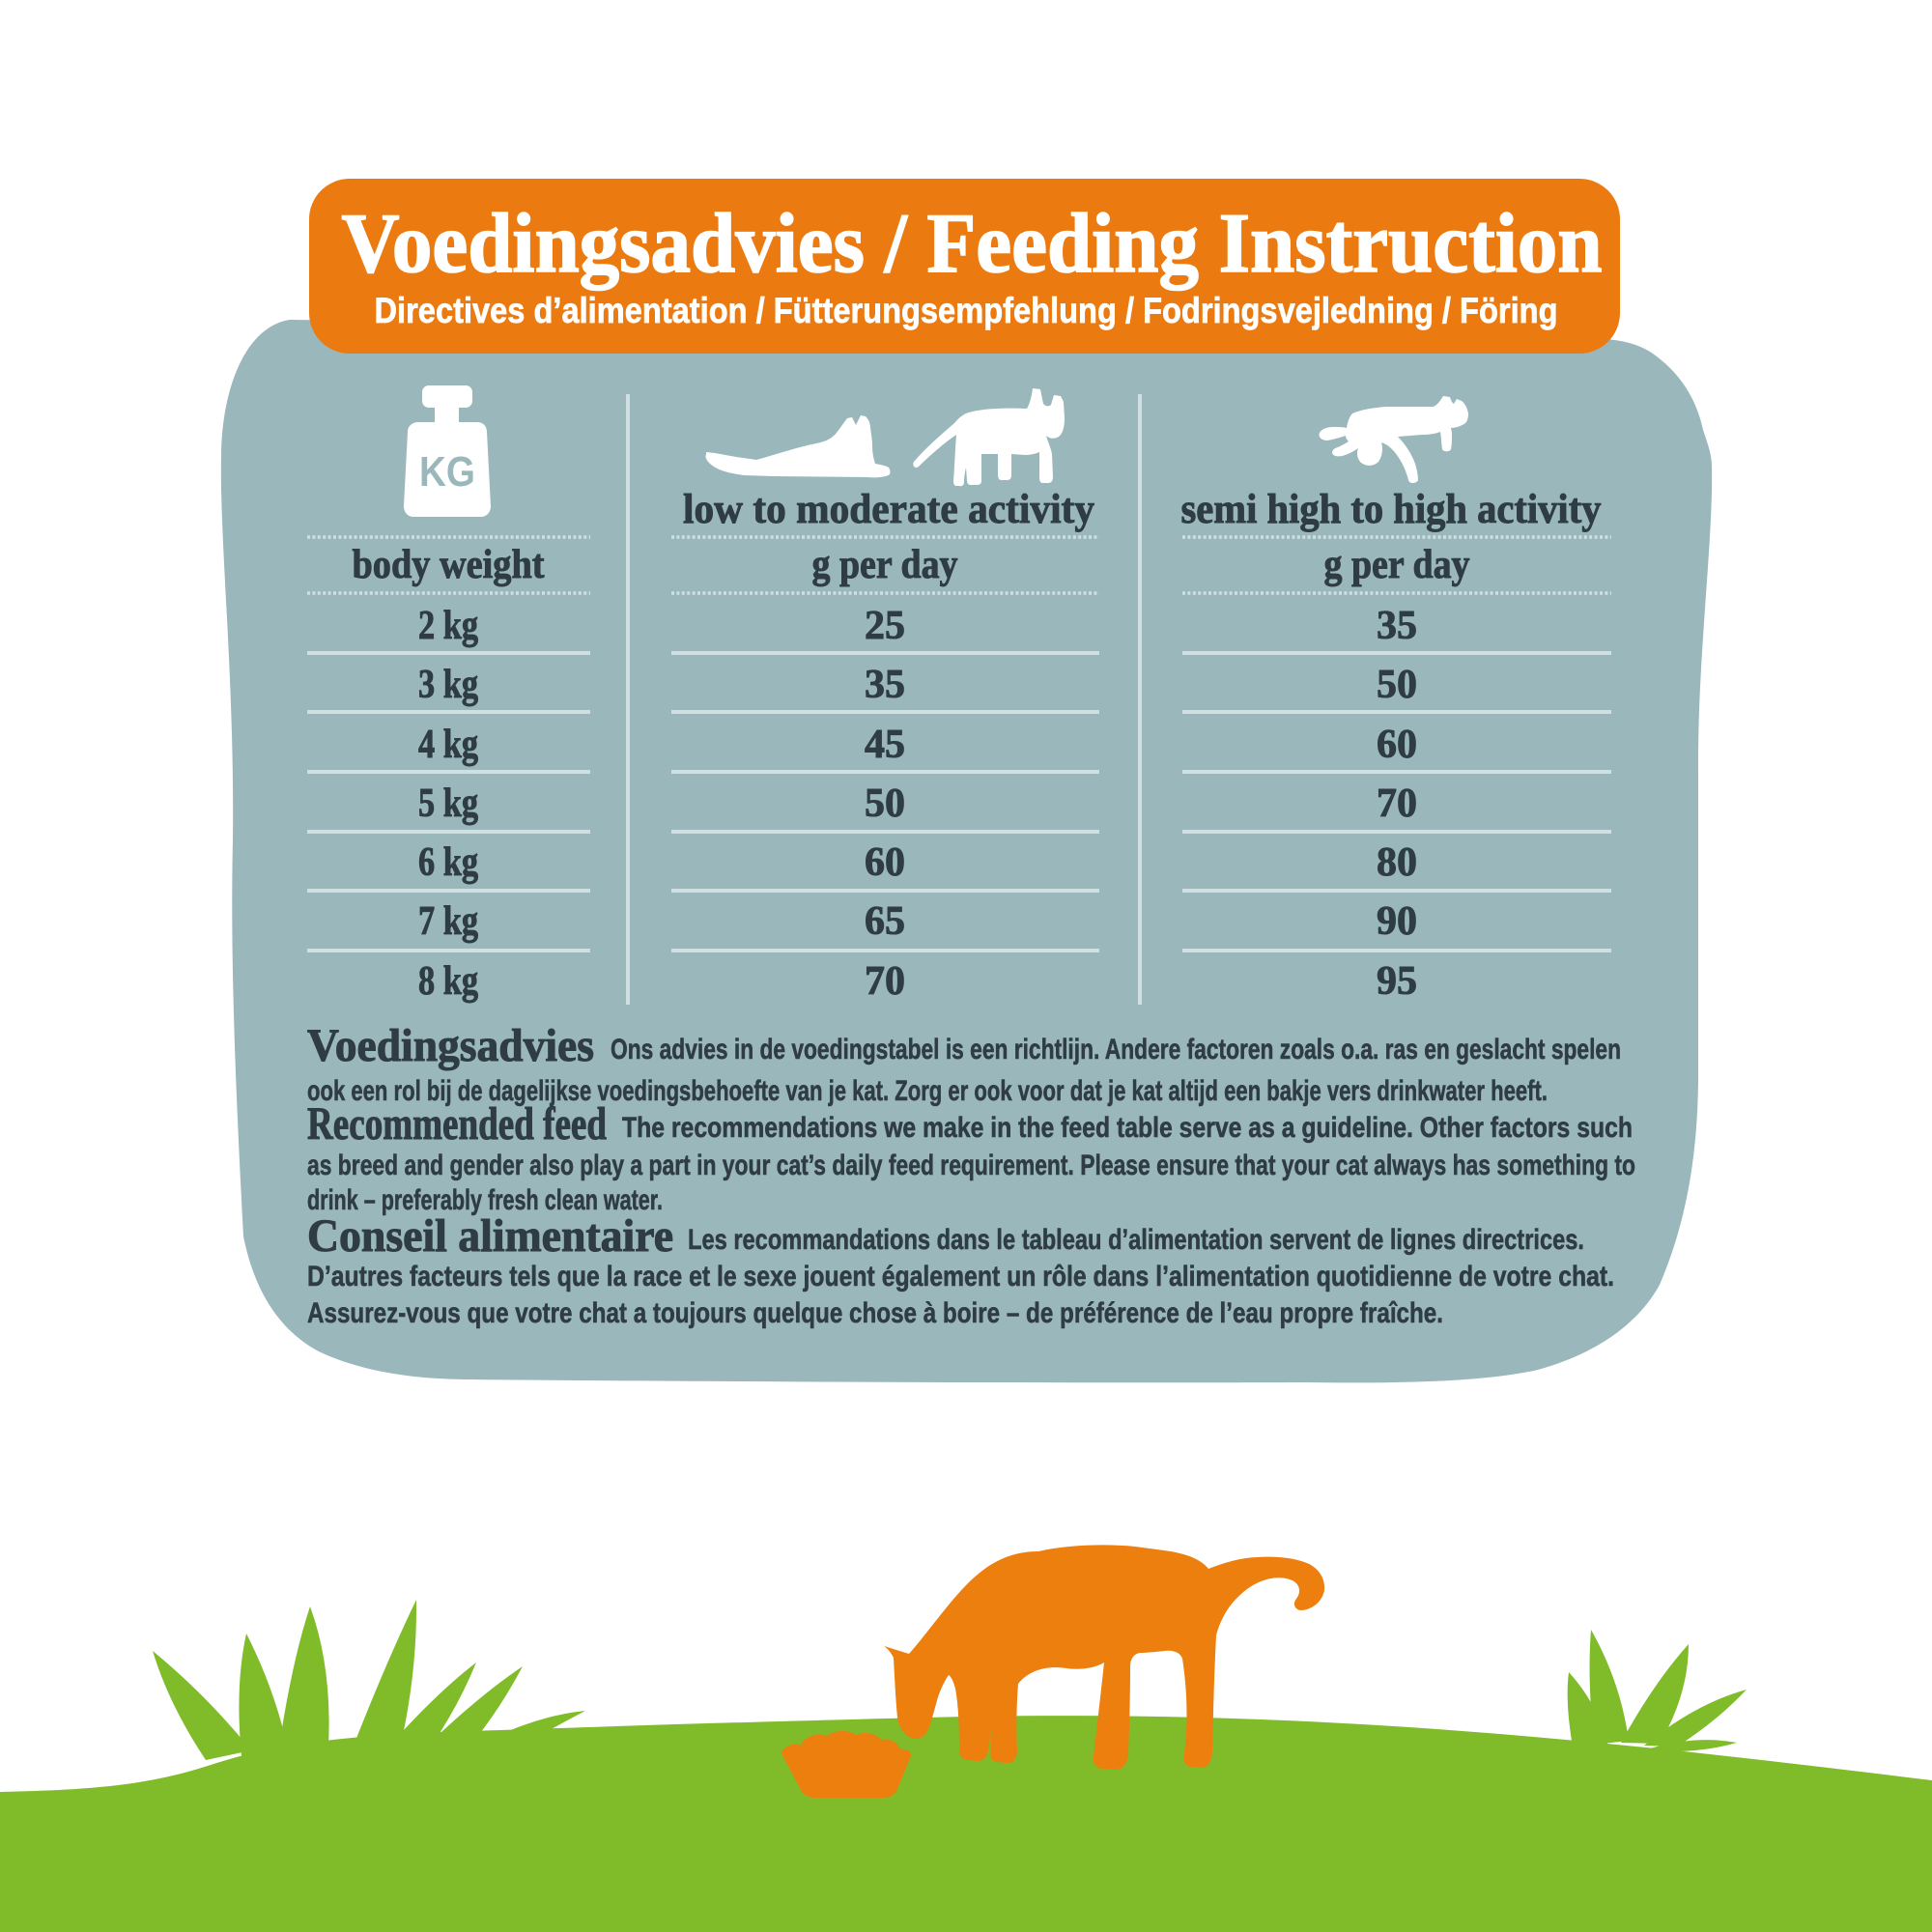 This screenshot has height=1932, width=1932. I want to click on svg-text: 8 kg, so click(448, 981).